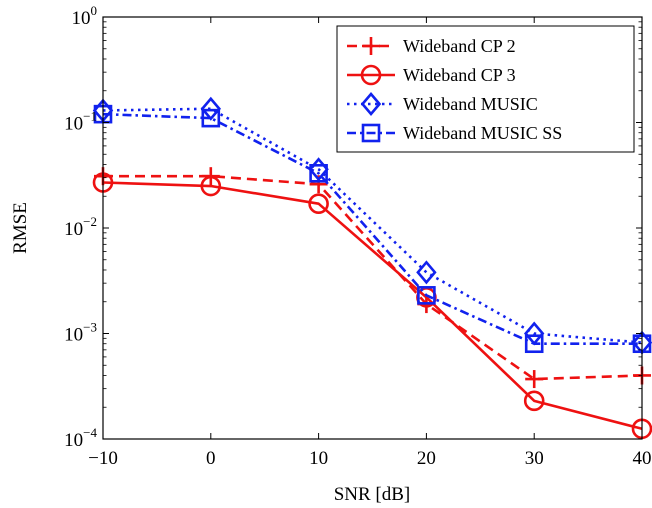 This screenshot has width=652, height=508. Describe the element at coordinates (211, 458) in the screenshot. I see `x-tick-label: 0` at that location.